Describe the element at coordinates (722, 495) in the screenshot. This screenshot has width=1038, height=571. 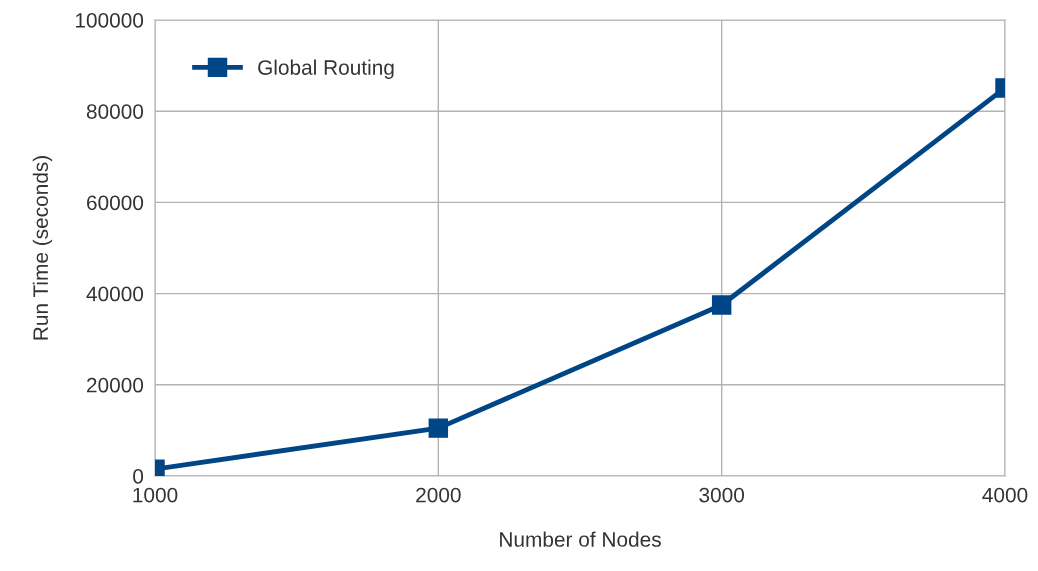
I see `x-tick-label: 3000` at that location.